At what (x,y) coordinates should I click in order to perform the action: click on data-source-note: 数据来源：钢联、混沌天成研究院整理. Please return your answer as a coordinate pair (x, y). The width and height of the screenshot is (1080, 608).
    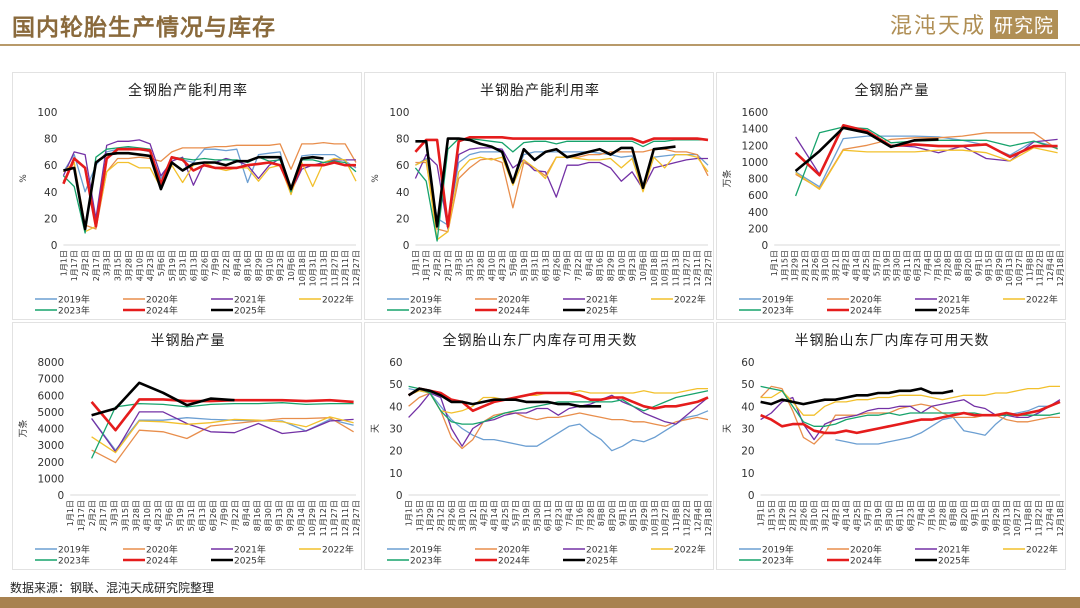
    Looking at the image, I should click on (112, 588).